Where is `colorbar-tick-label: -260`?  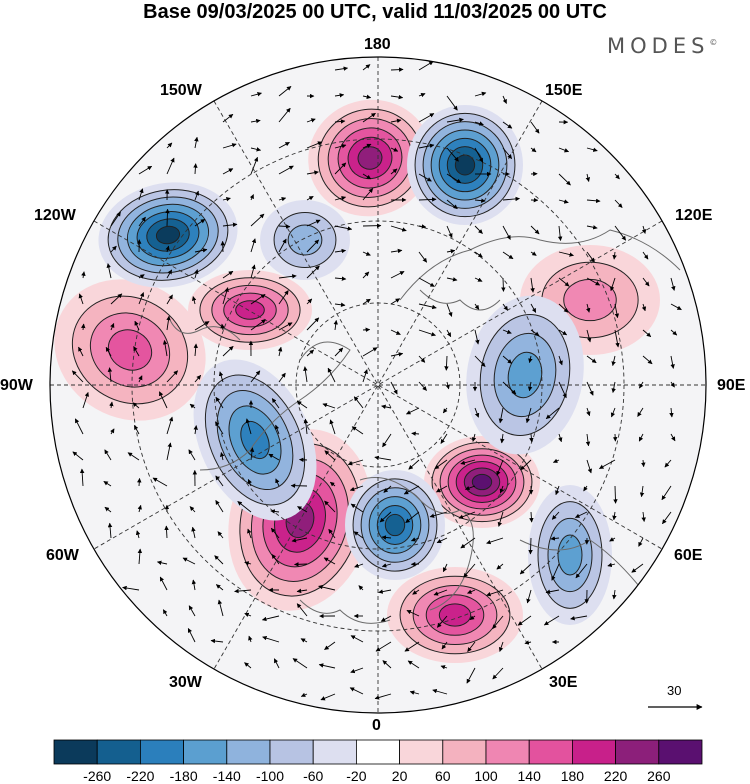
colorbar-tick-label: -260 is located at coordinates (97, 776).